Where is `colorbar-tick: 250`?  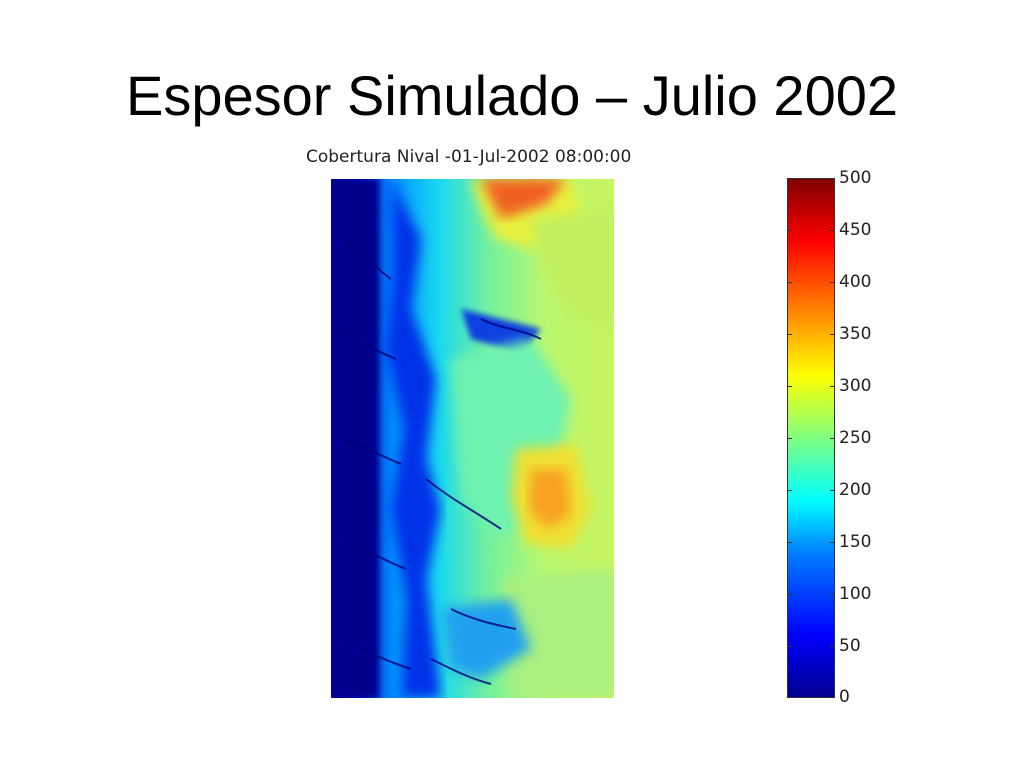 colorbar-tick: 250 is located at coordinates (842, 438).